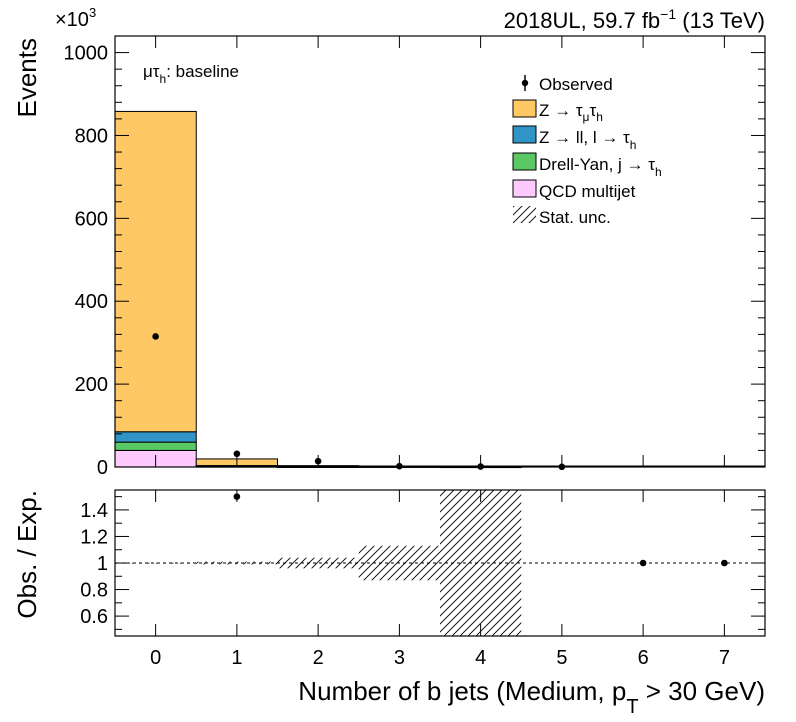 This screenshot has width=796, height=722. What do you see at coordinates (155, 658) in the screenshot?
I see `xtick-label-0: 0` at bounding box center [155, 658].